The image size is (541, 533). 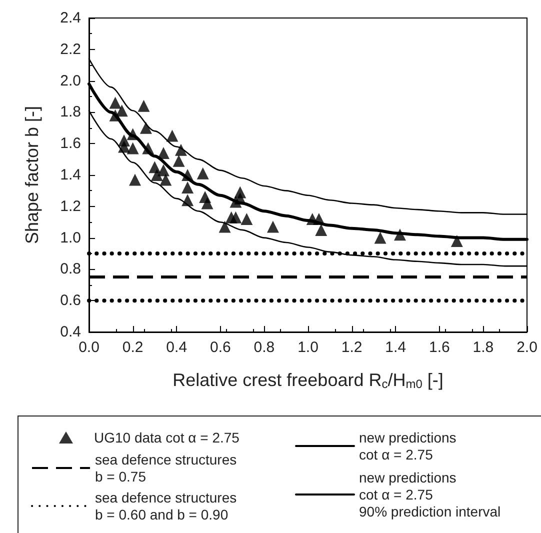 What do you see at coordinates (439, 347) in the screenshot?
I see `x-tick-label: 1.6` at bounding box center [439, 347].